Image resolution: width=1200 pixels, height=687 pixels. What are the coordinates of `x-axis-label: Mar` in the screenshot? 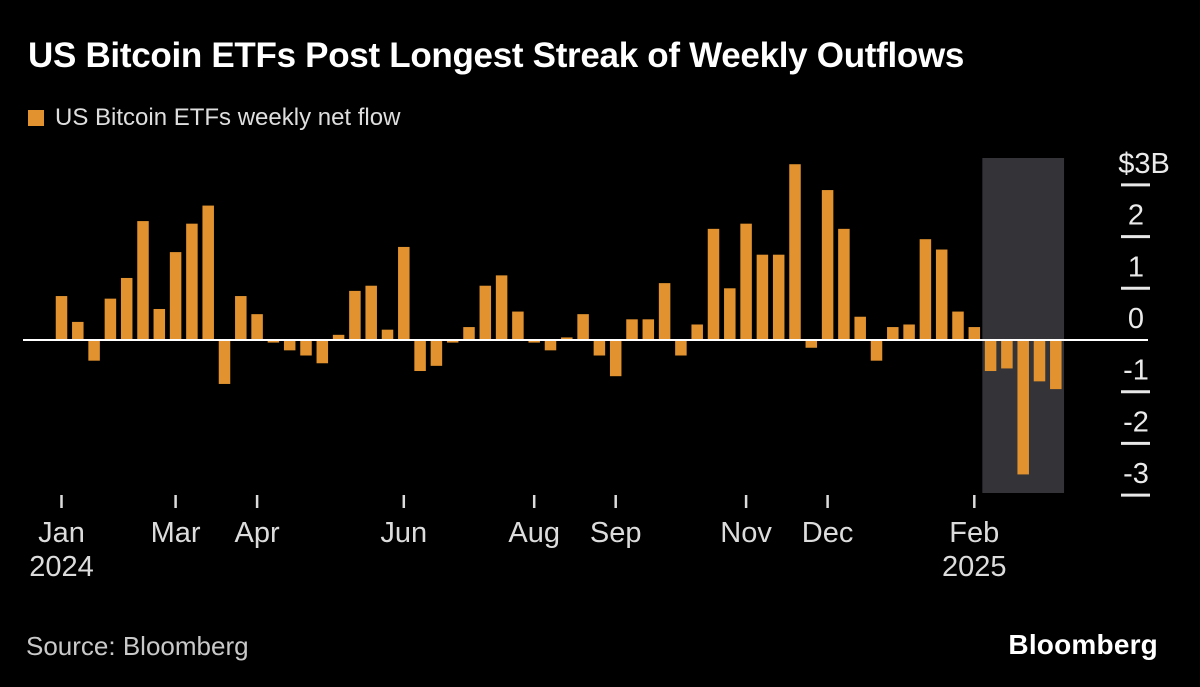 It's located at (176, 533).